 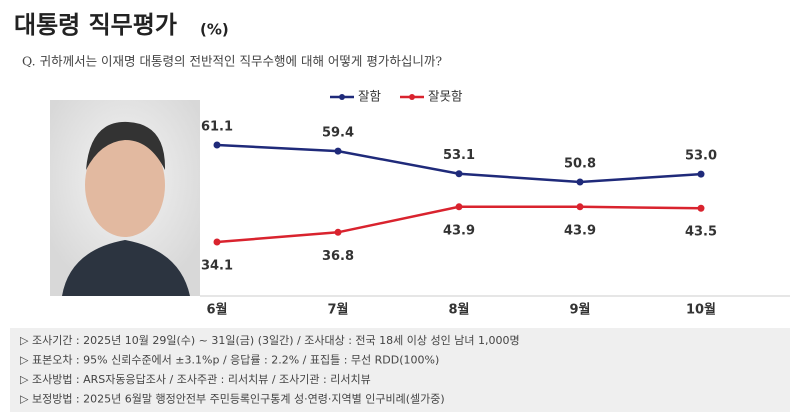 What do you see at coordinates (579, 310) in the screenshot?
I see `x-tick-label: 9월` at bounding box center [579, 310].